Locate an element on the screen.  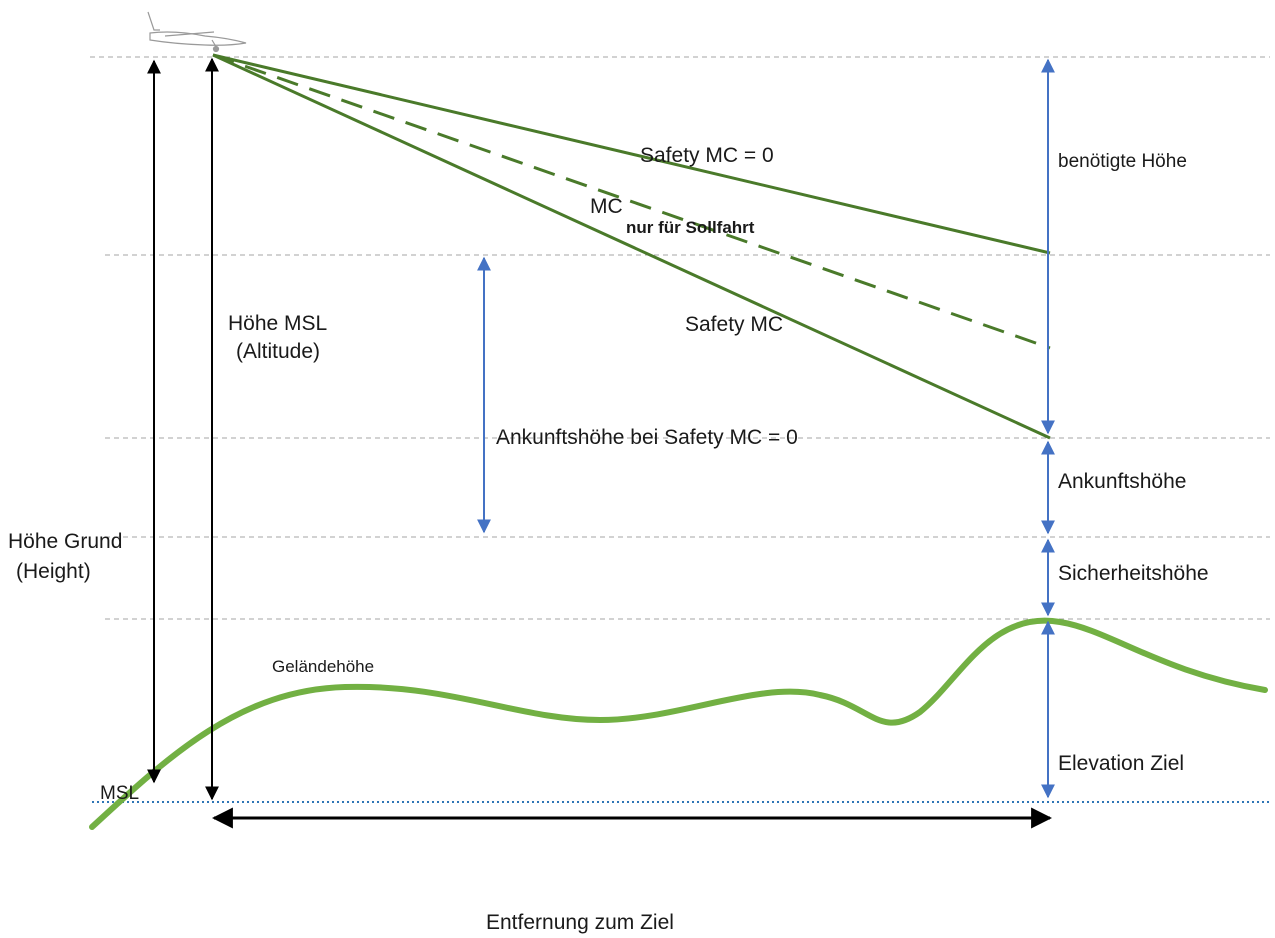
label-hoehe-grund: Höhe Grund is located at coordinates (65, 541).